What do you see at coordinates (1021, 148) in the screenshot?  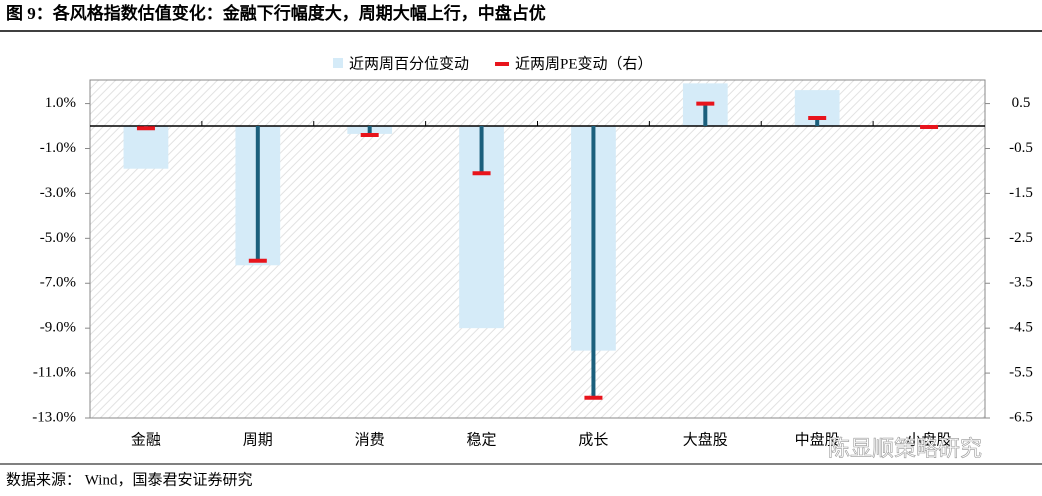 I see `y2-tick-label: -0.5` at bounding box center [1021, 148].